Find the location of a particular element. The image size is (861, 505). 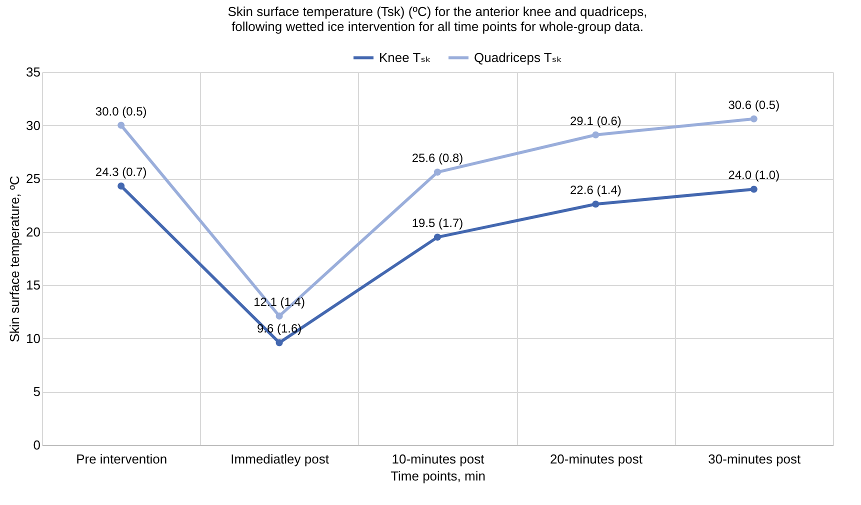

y-axis-title: Skin surface temperature, ºC is located at coordinates (14, 259).